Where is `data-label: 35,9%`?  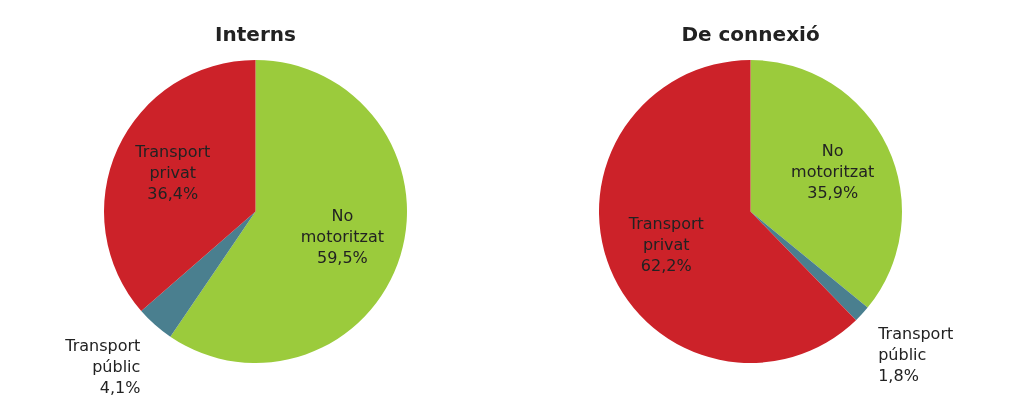
data-label: 35,9% is located at coordinates (833, 192).